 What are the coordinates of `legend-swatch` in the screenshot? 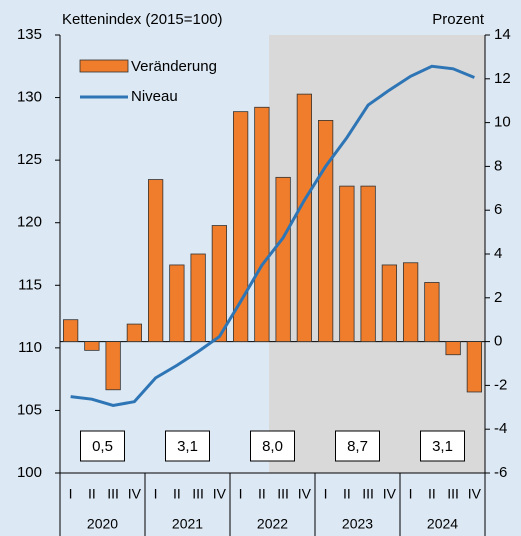 It's located at (104, 66).